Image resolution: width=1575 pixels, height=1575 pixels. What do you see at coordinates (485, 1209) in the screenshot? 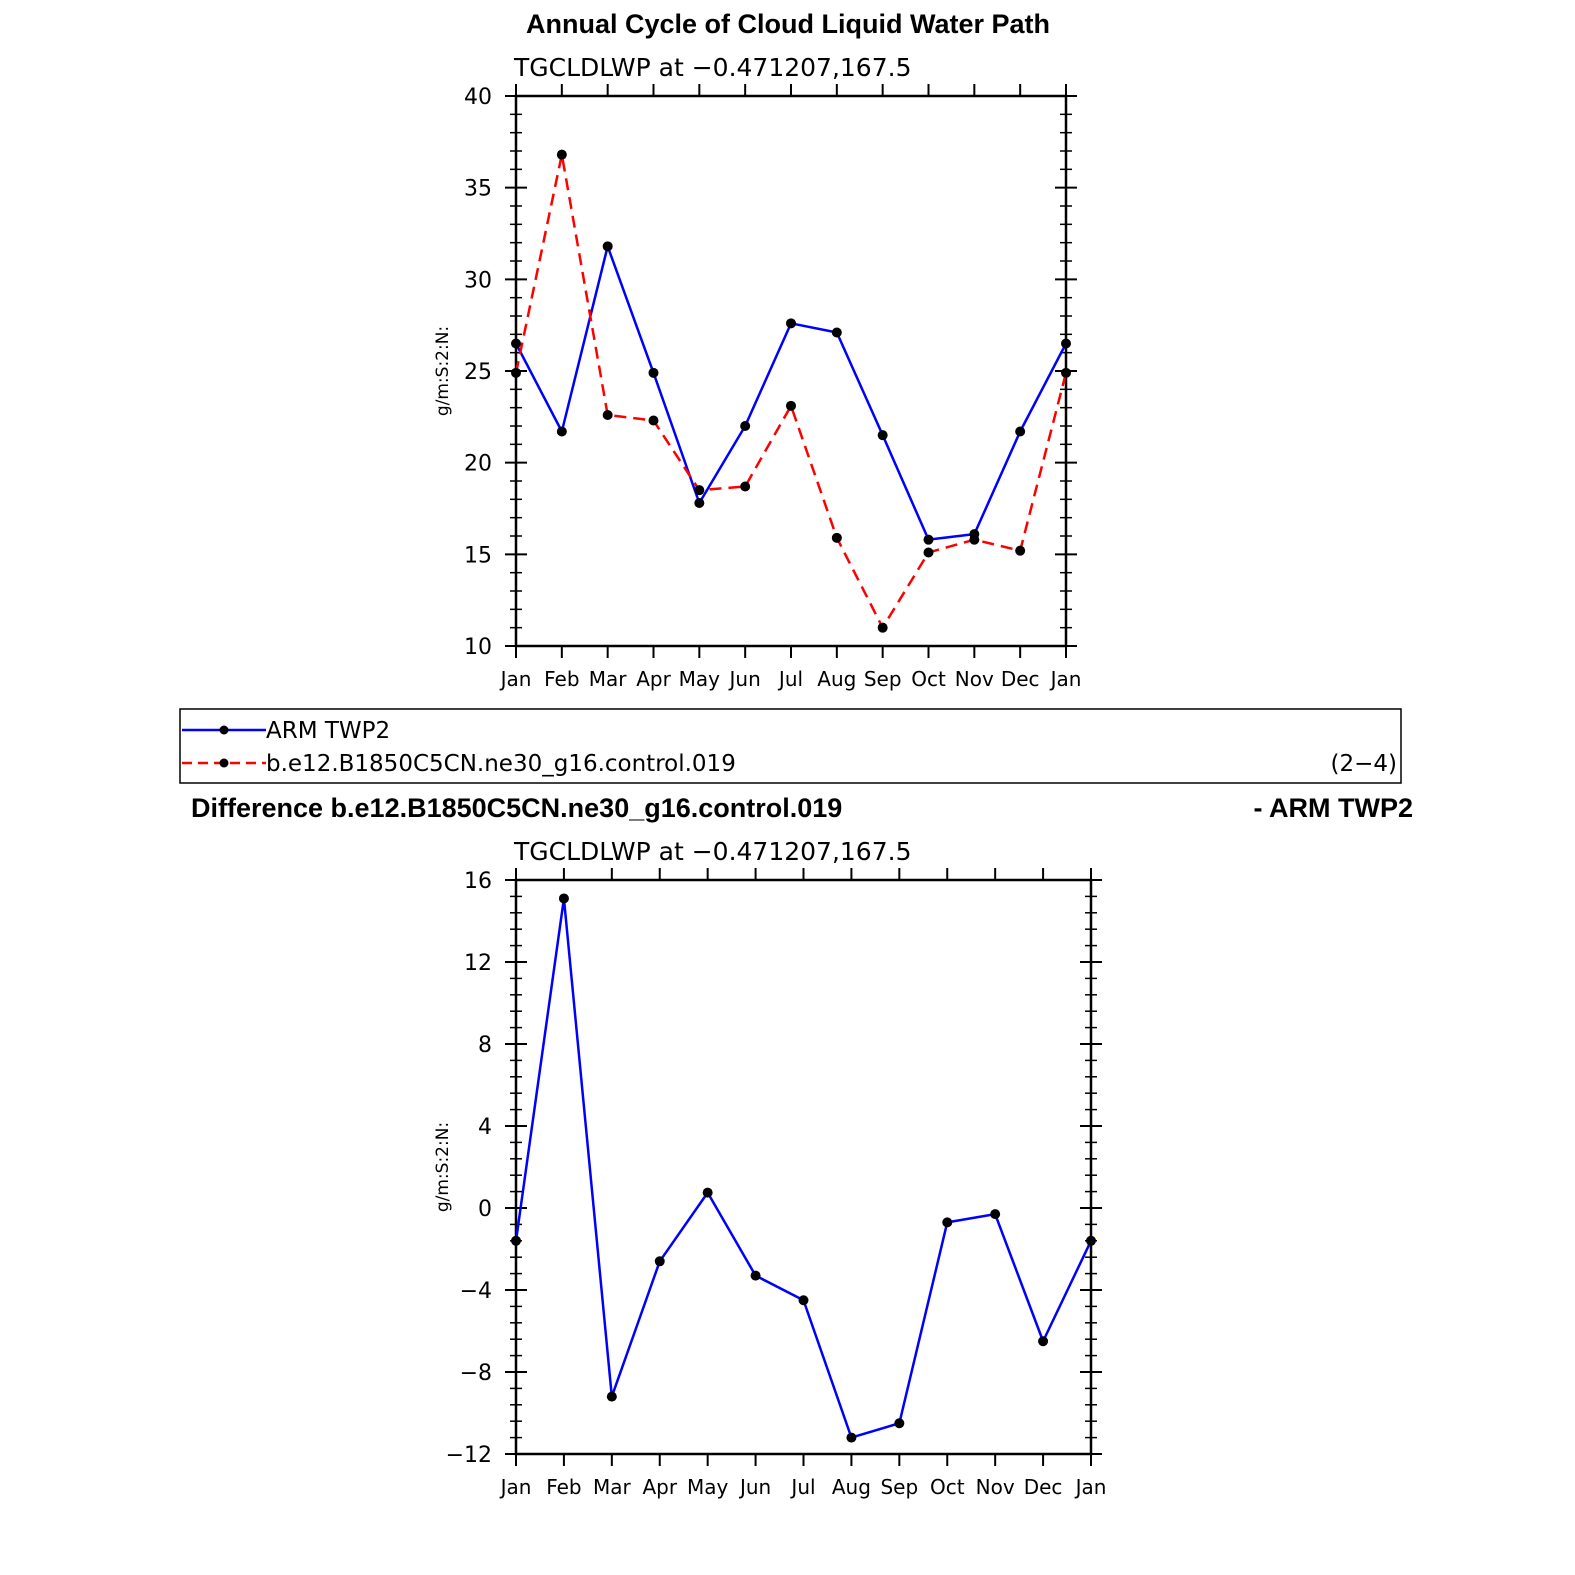
I see `chart2-ytick-label: 0` at bounding box center [485, 1209].